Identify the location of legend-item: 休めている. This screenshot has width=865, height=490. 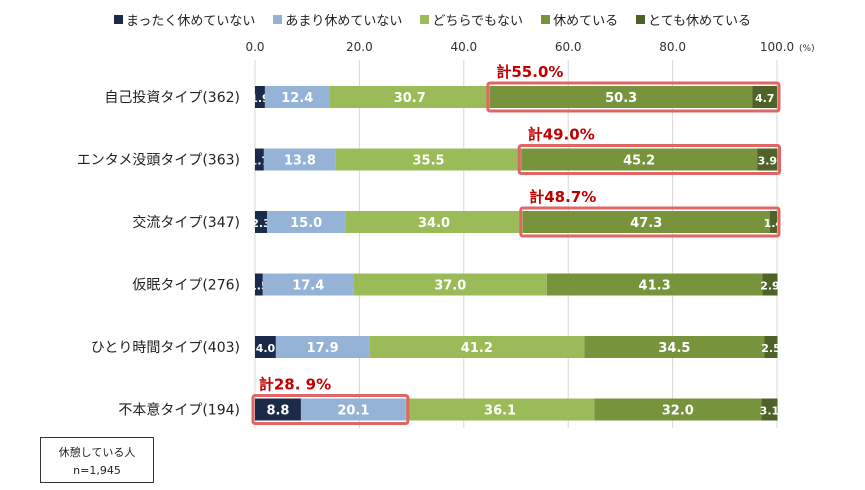
(579, 19).